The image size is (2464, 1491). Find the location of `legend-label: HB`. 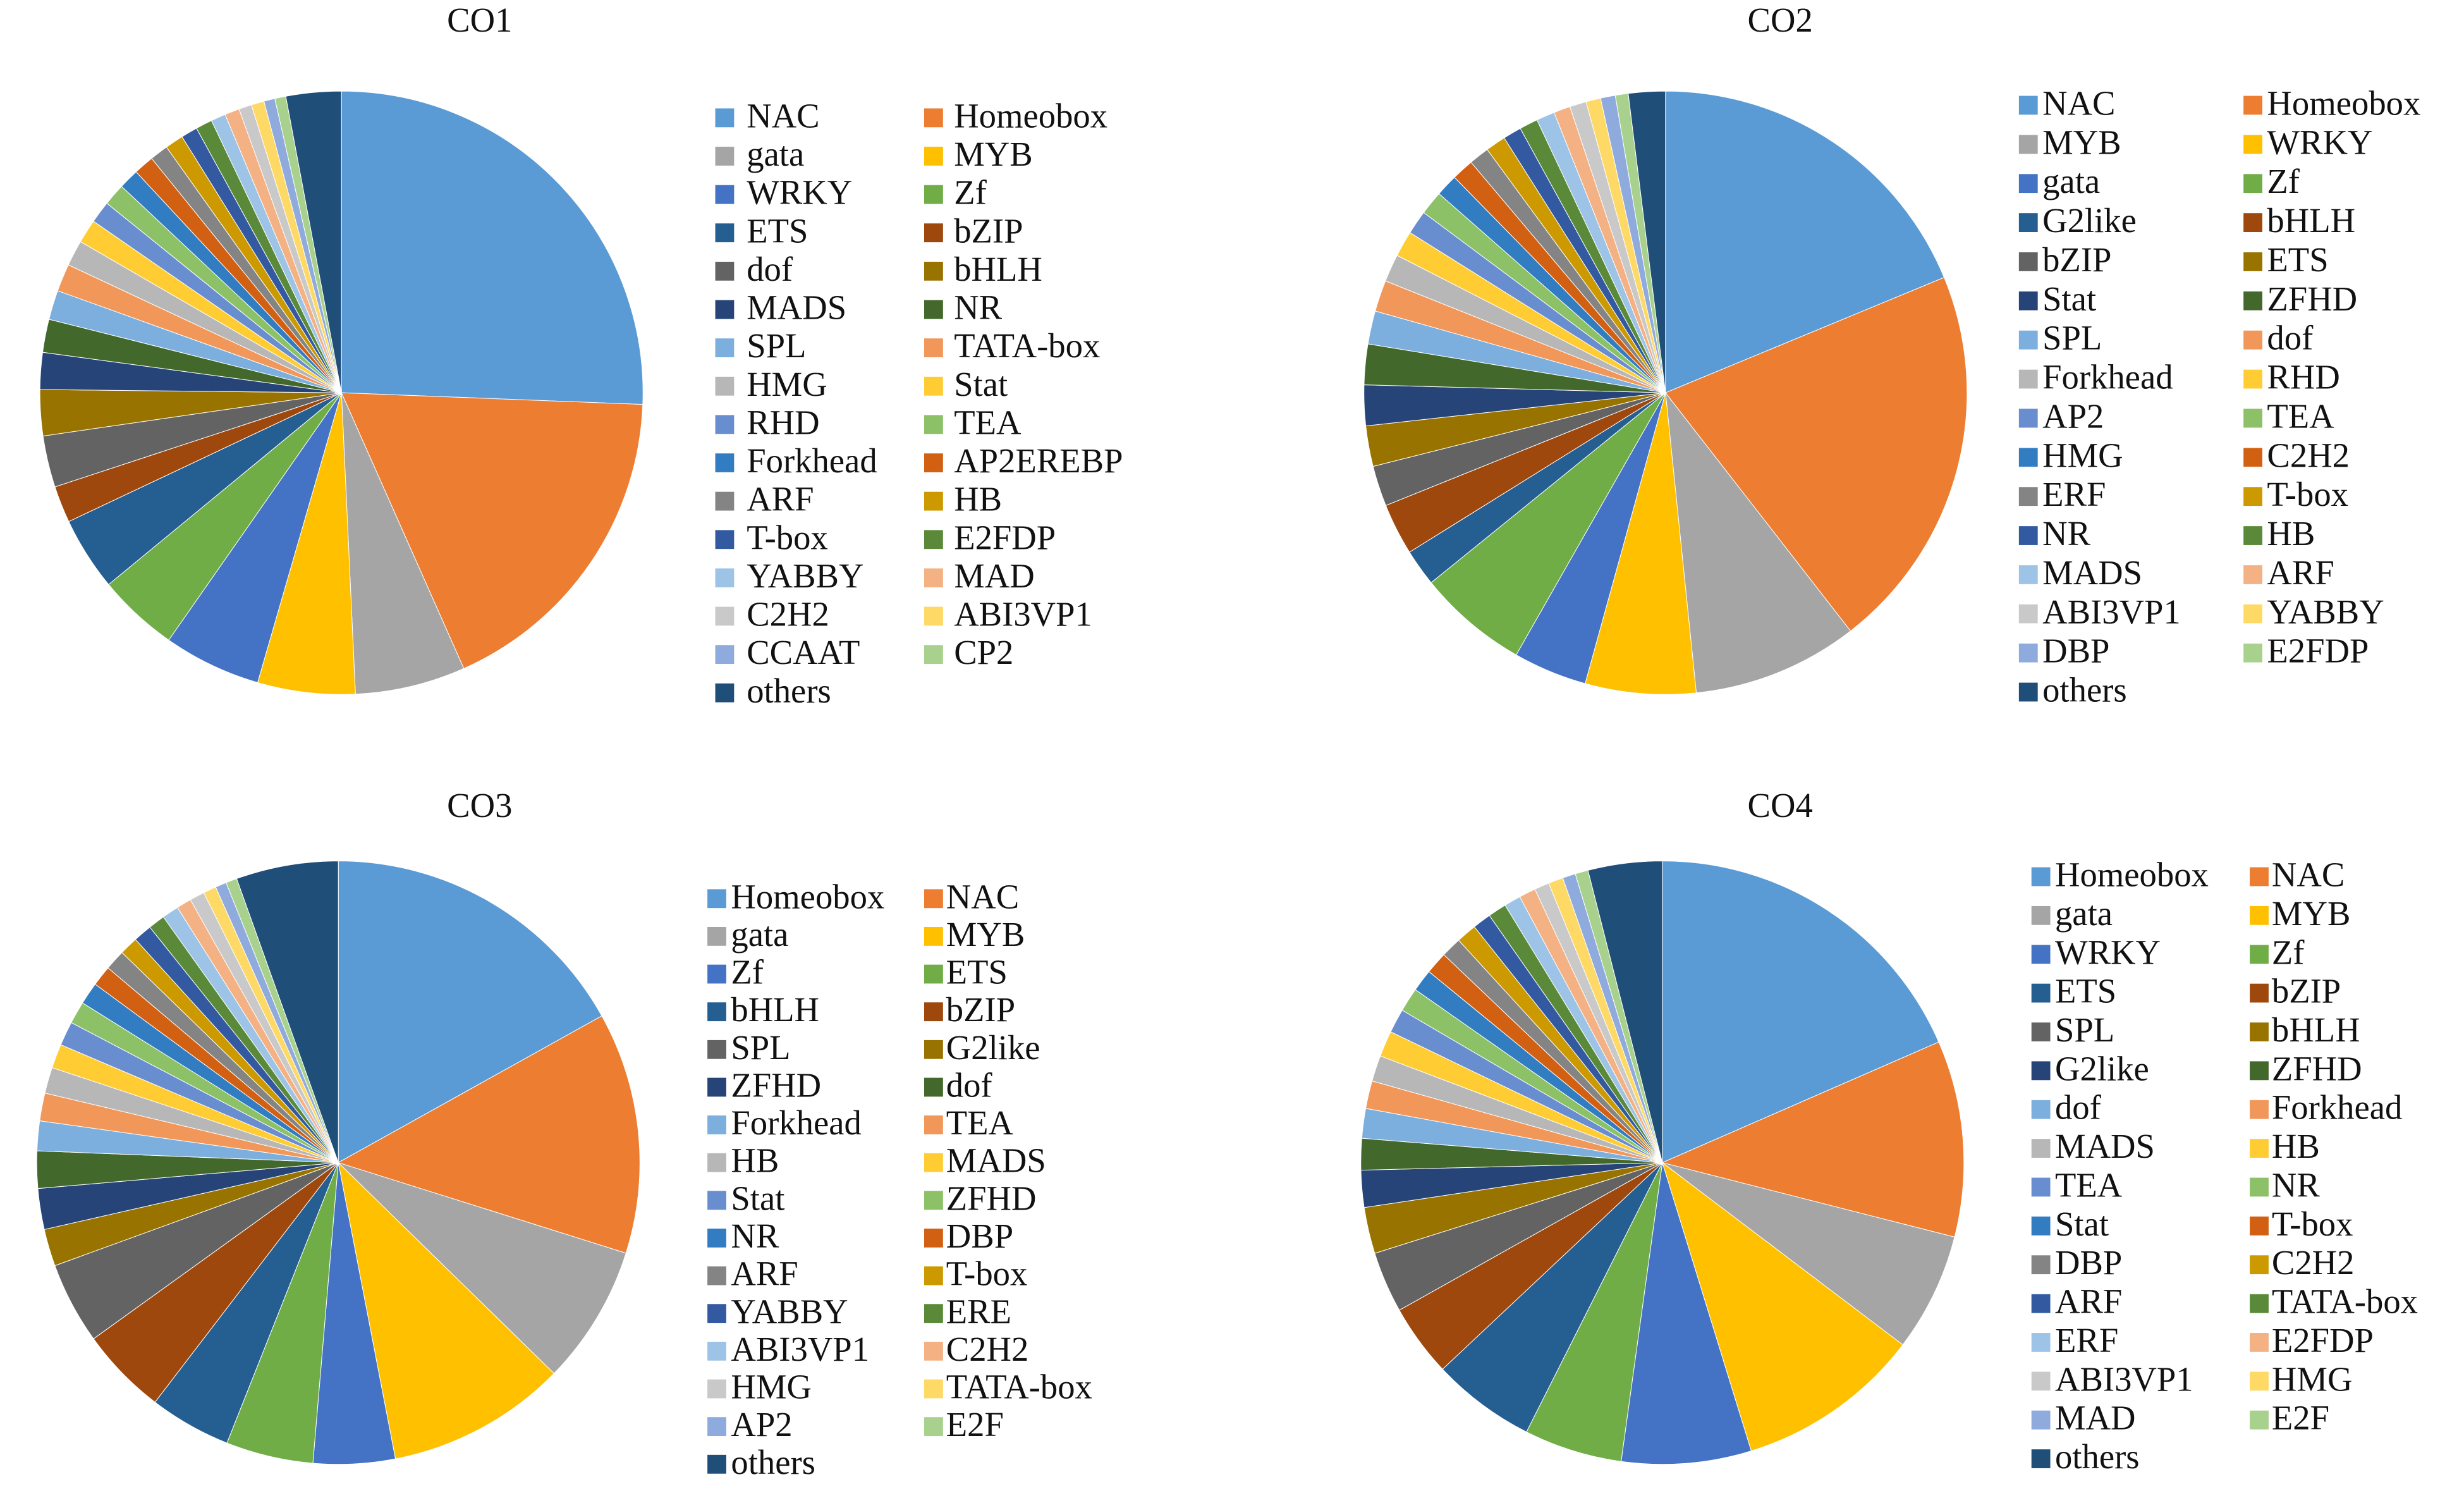

legend-label: HB is located at coordinates (2291, 533).